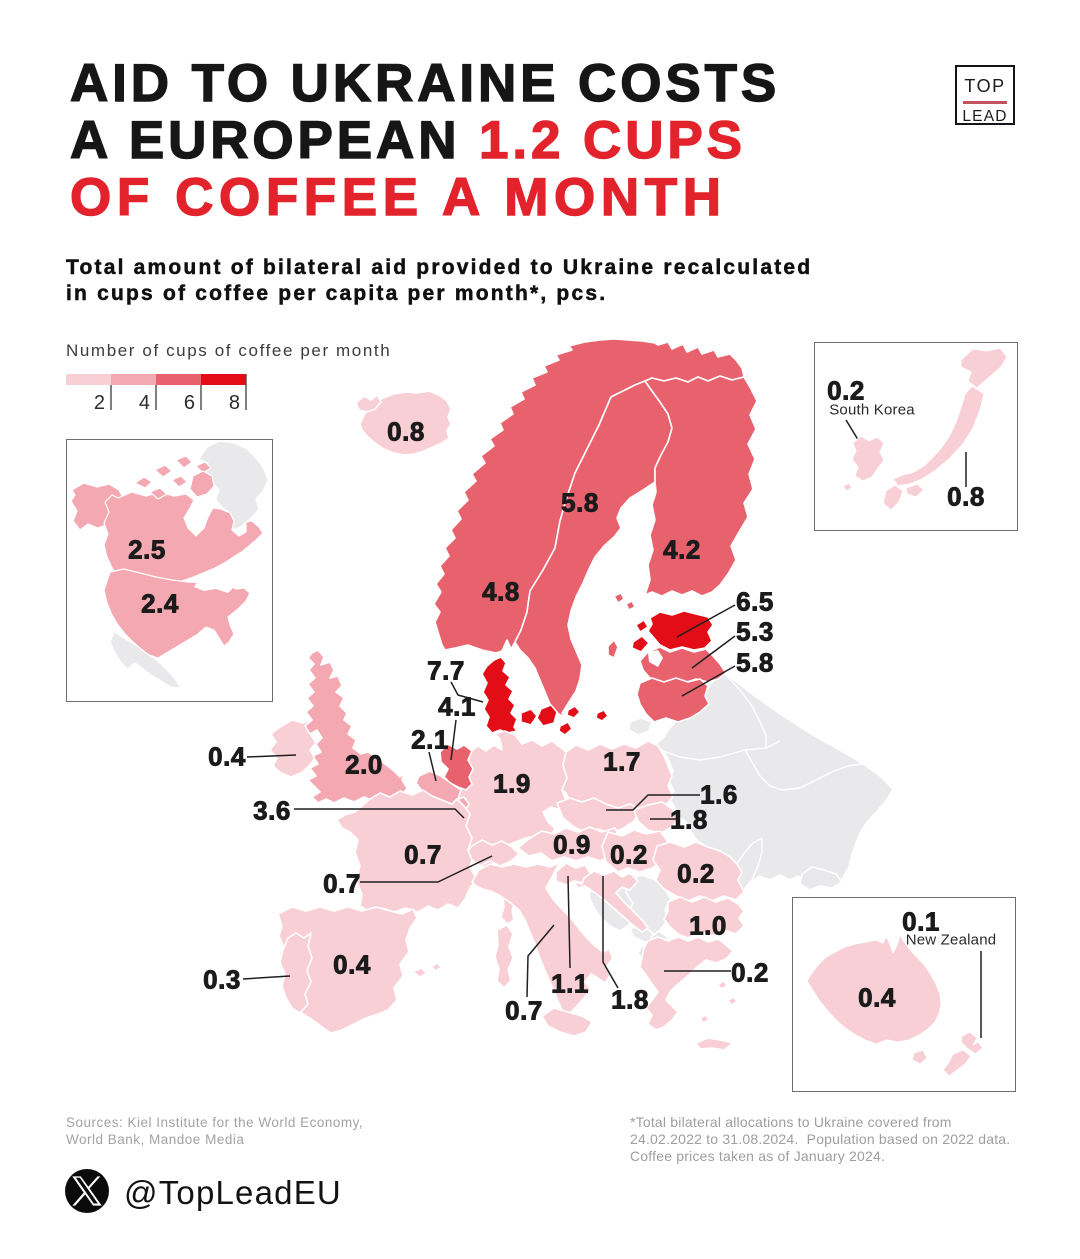  Describe the element at coordinates (189, 403) in the screenshot. I see `svg-text: 6` at that location.